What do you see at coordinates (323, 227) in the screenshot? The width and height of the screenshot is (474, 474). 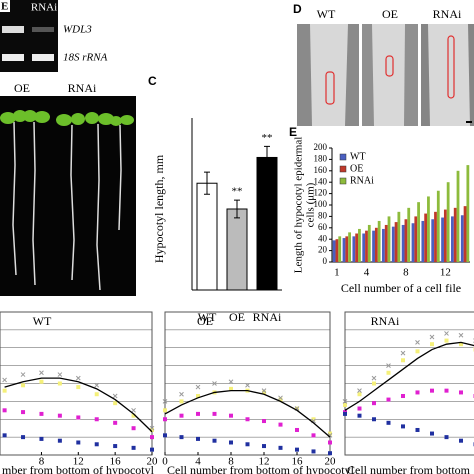 I see `y-tick-label: 60` at bounding box center [323, 227].